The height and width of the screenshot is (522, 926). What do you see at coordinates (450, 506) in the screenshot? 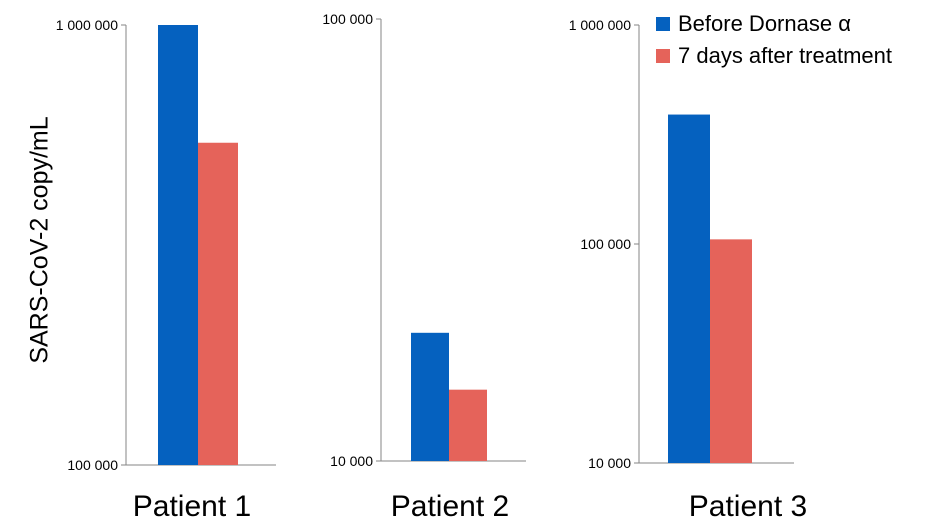
I see `panel-2-category-label: Patient 2` at bounding box center [450, 506].